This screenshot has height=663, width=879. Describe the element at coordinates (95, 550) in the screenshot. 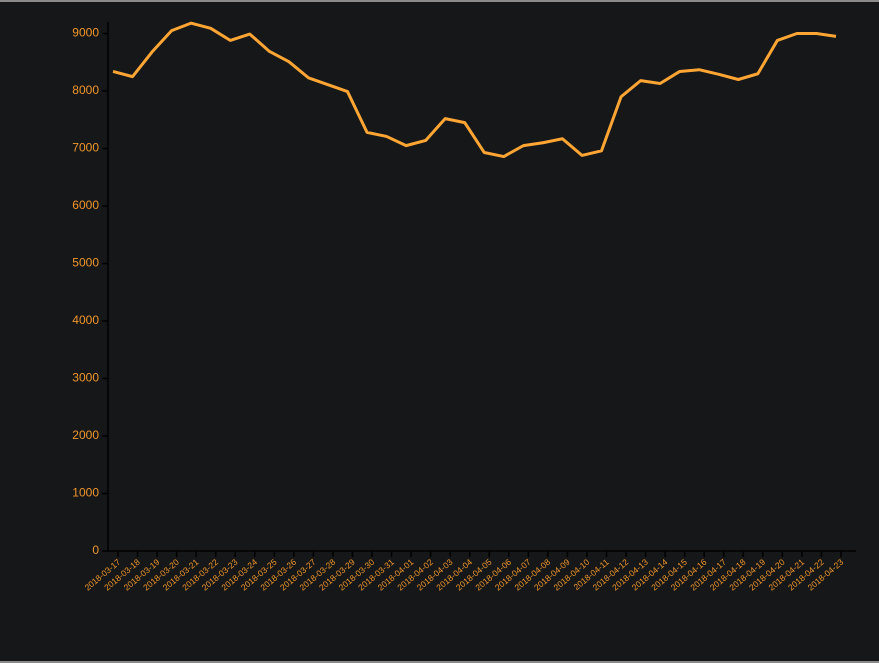

I see `y-tick-label: 0` at that location.